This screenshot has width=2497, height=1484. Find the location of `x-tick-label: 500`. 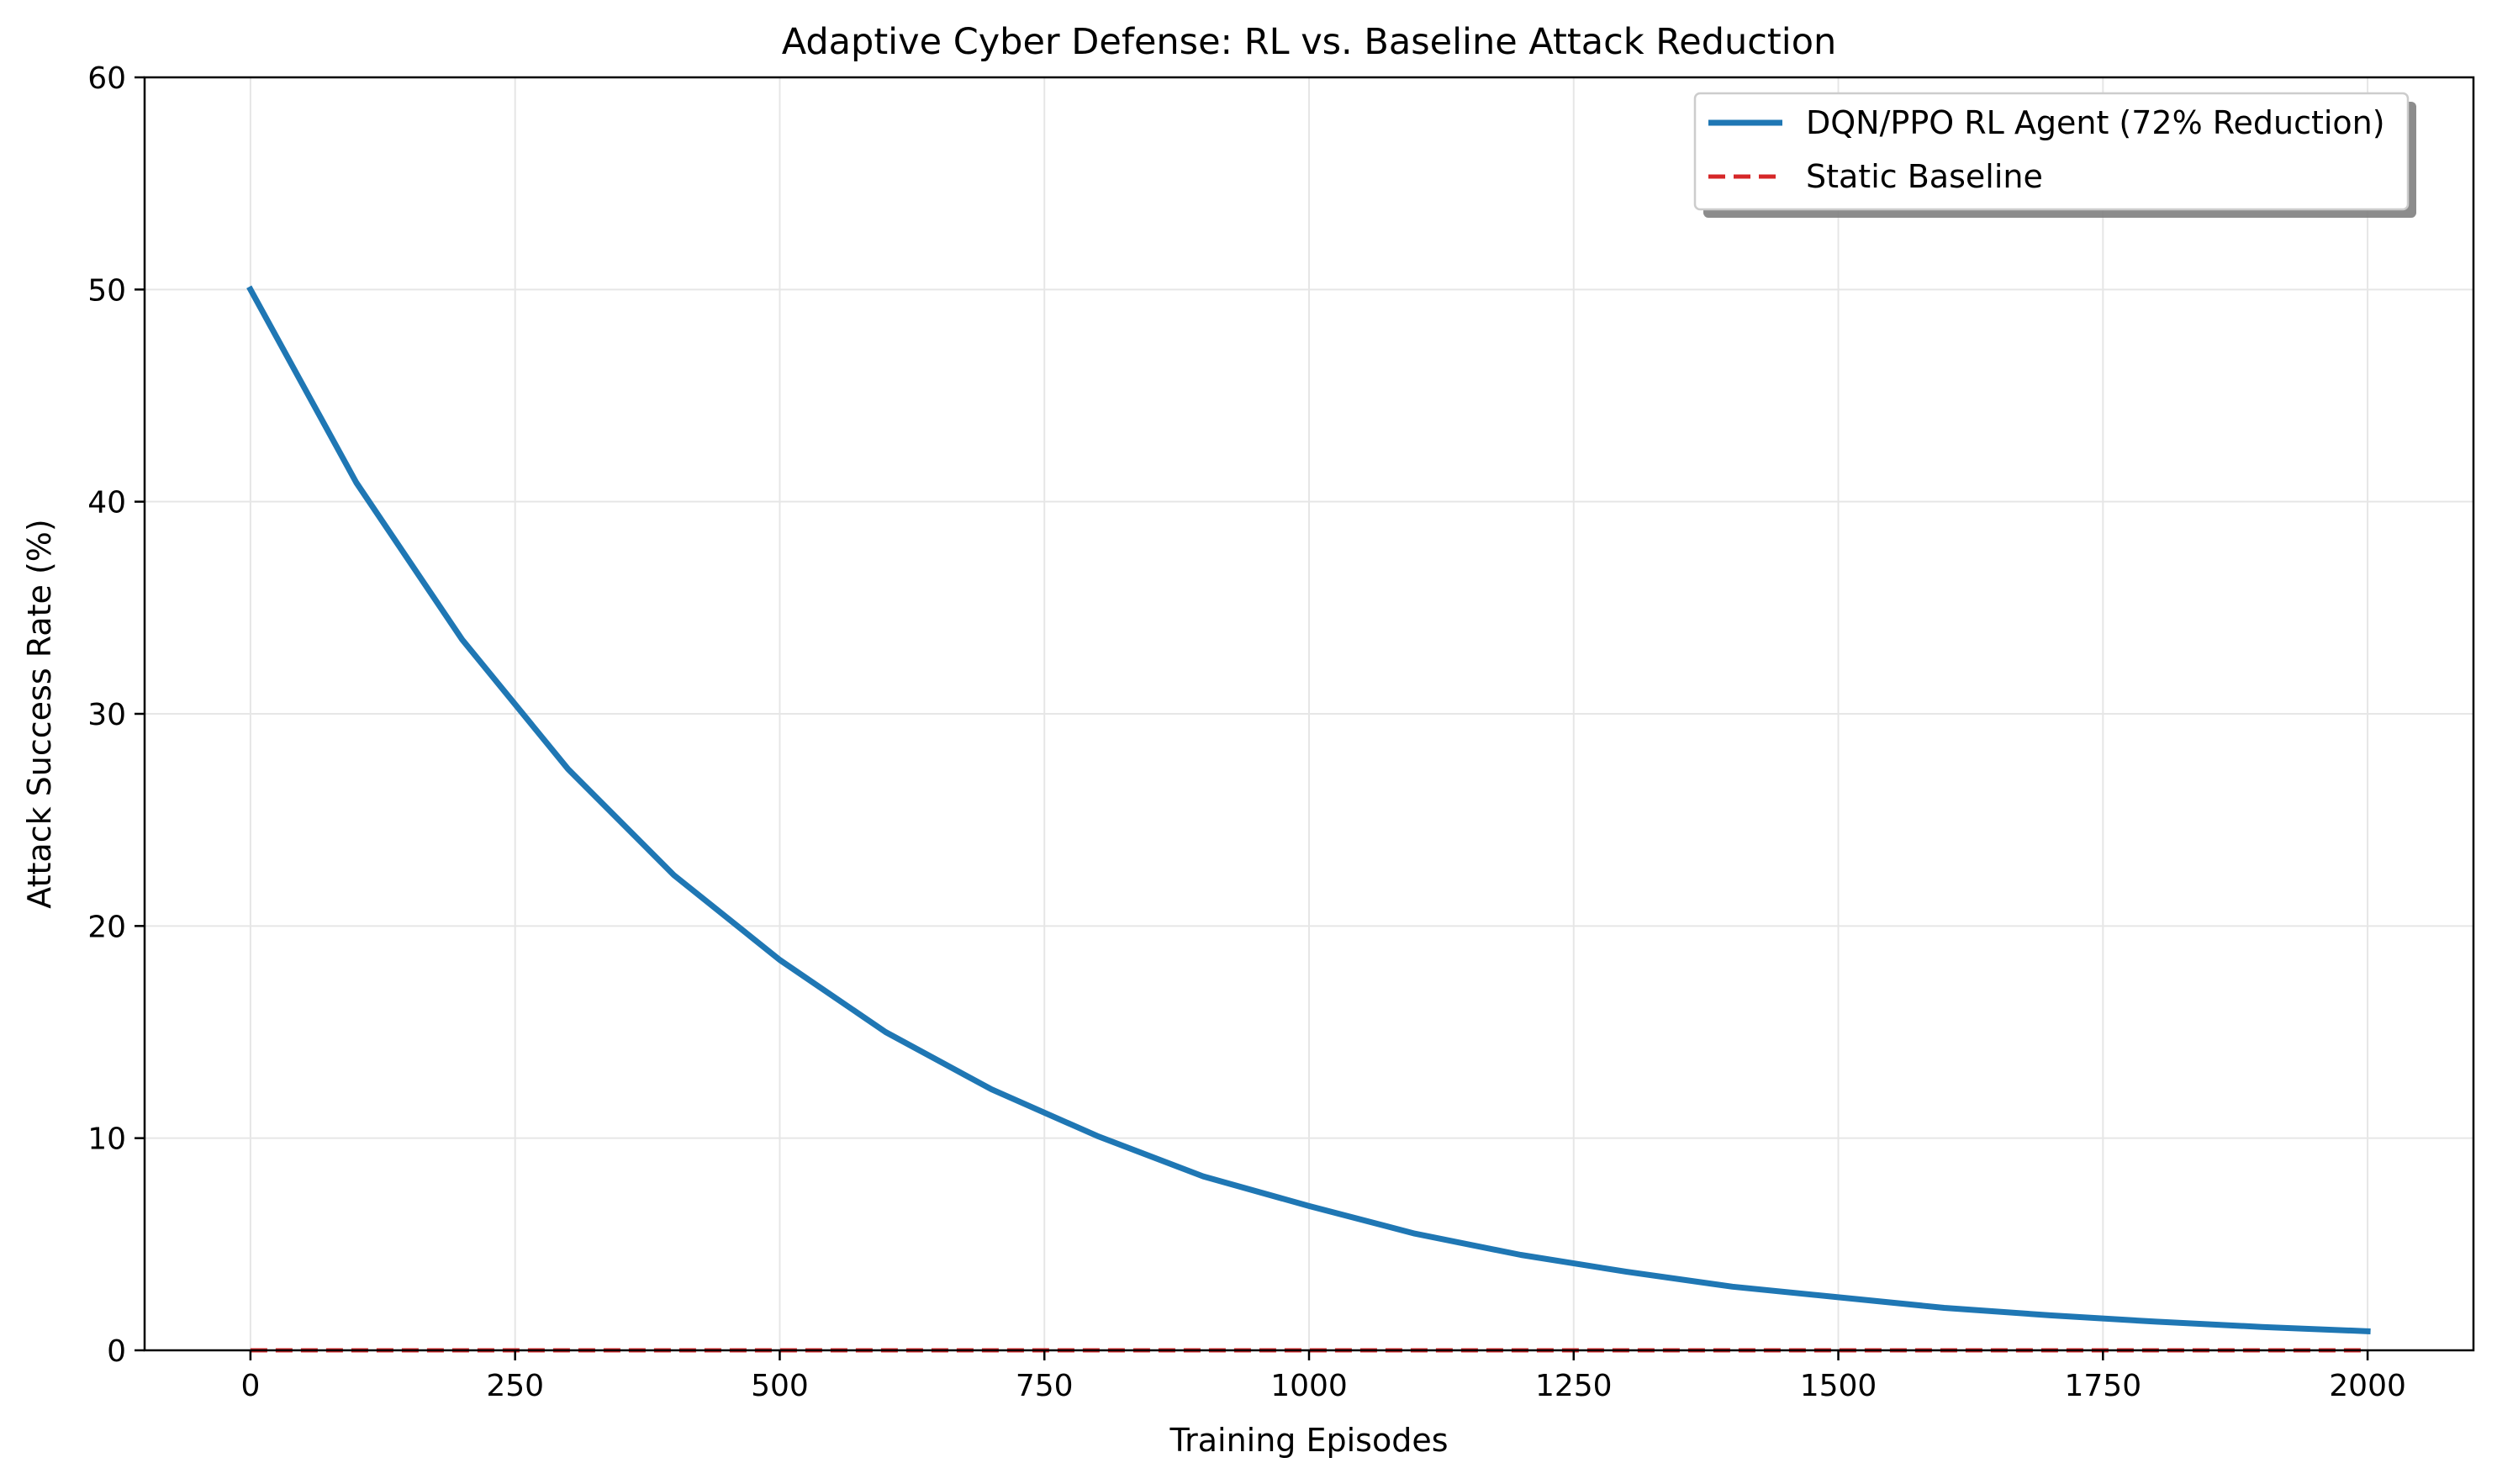

x-tick-label: 500 is located at coordinates (780, 1386).